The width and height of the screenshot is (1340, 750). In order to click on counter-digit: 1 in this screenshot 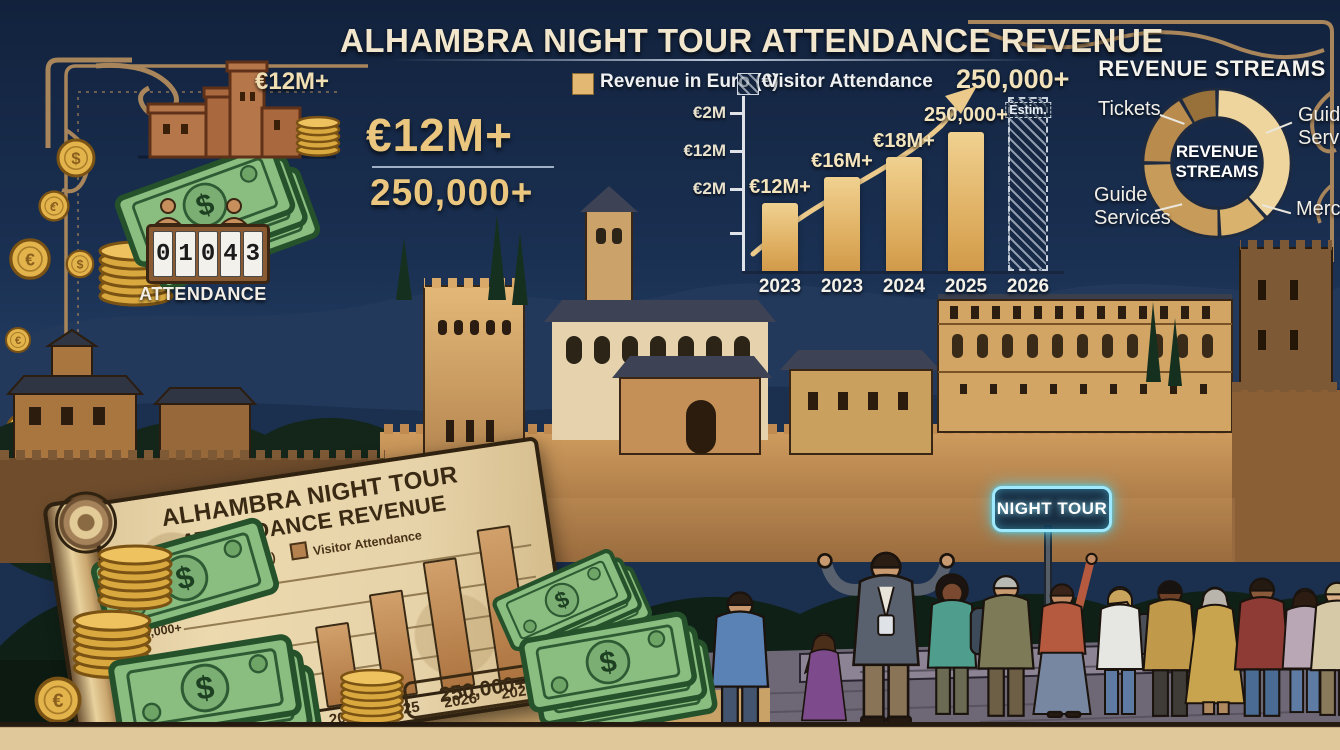, I will do `click(185, 254)`.